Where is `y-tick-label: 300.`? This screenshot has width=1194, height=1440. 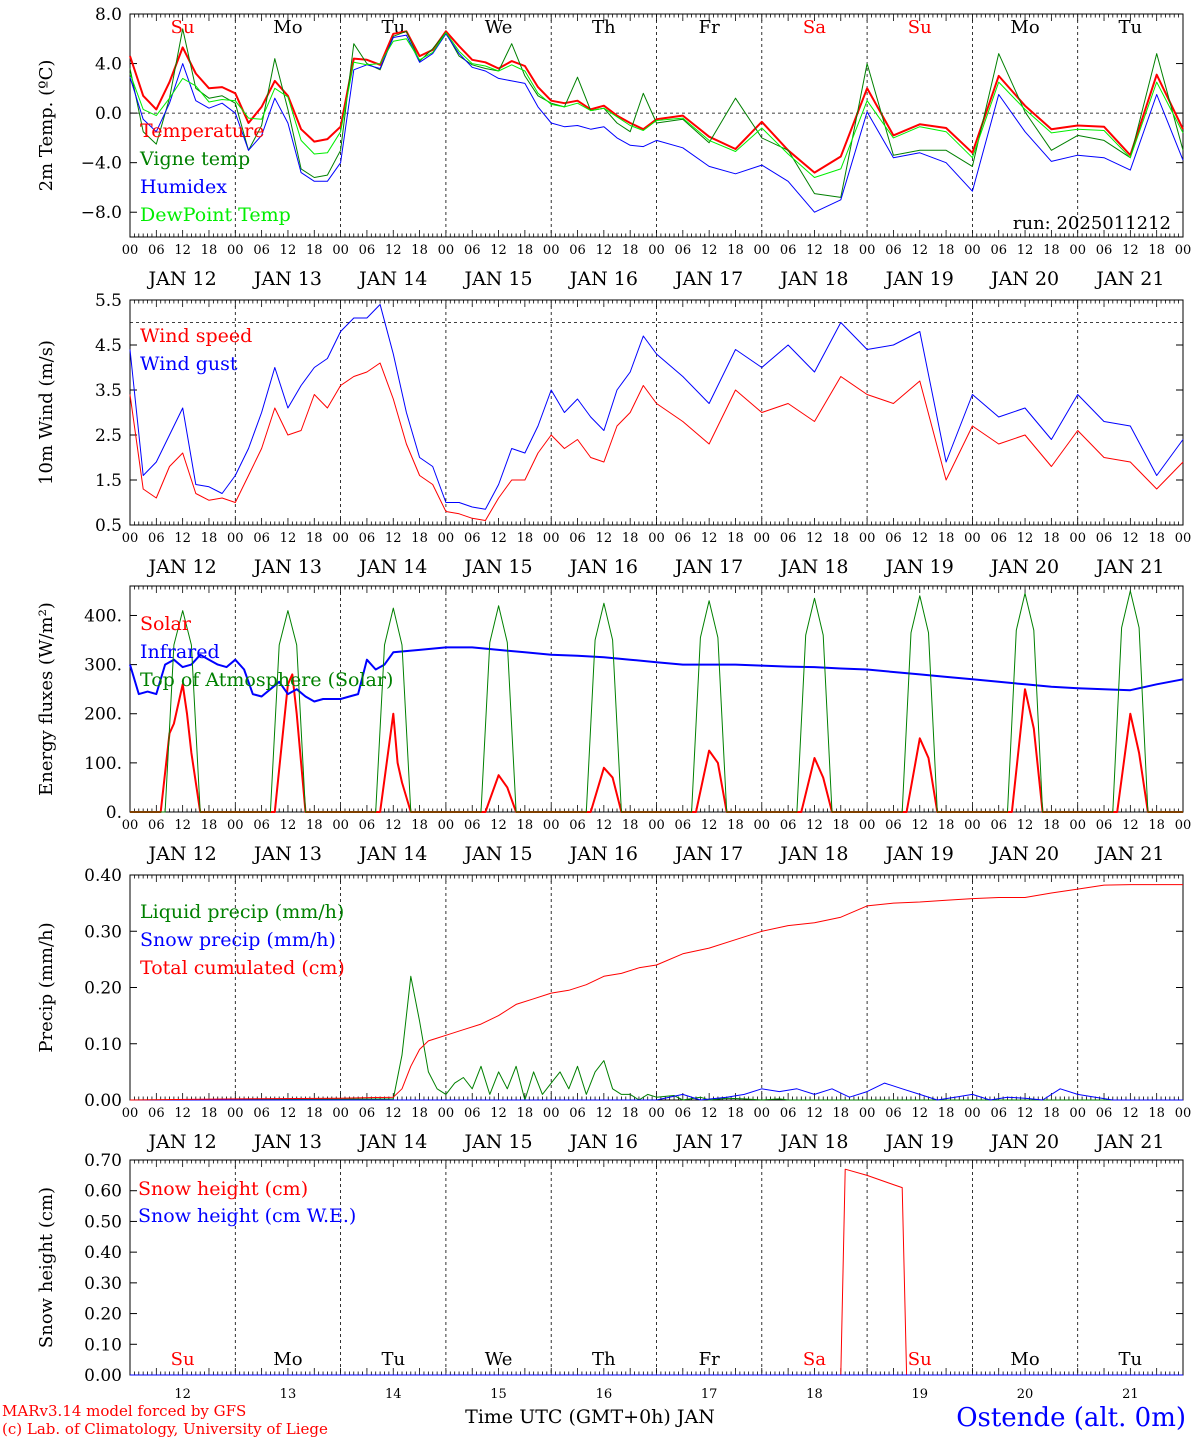 y-tick-label: 300. is located at coordinates (103, 666).